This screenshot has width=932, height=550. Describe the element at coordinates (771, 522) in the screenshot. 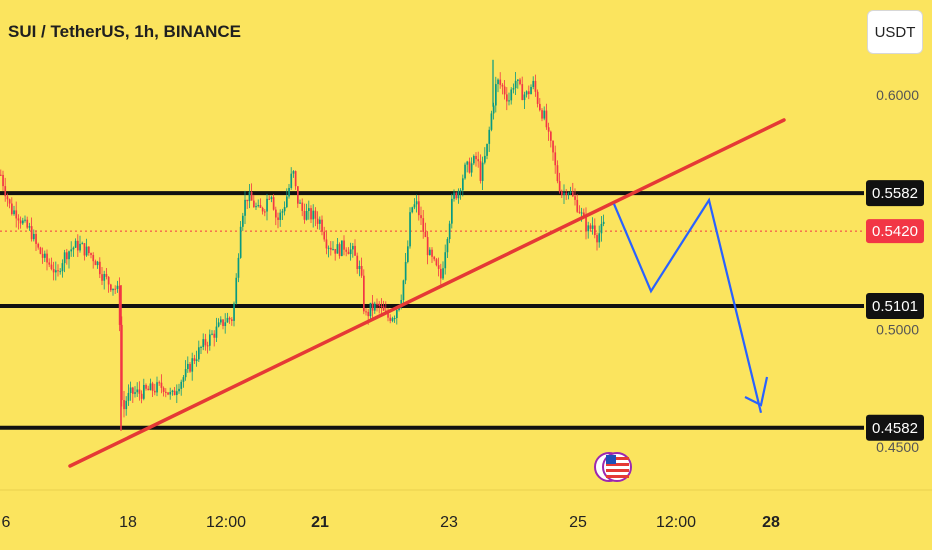

I see `time-tick-label: 28` at that location.